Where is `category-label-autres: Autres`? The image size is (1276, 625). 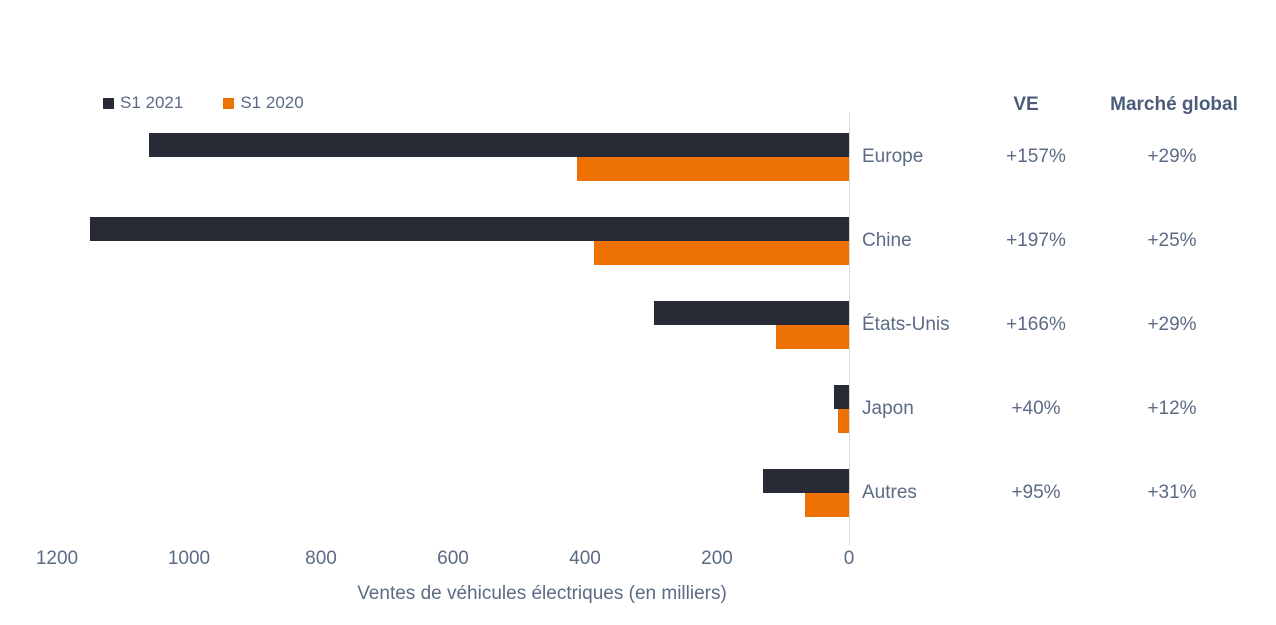
category-label-autres: Autres is located at coordinates (889, 492).